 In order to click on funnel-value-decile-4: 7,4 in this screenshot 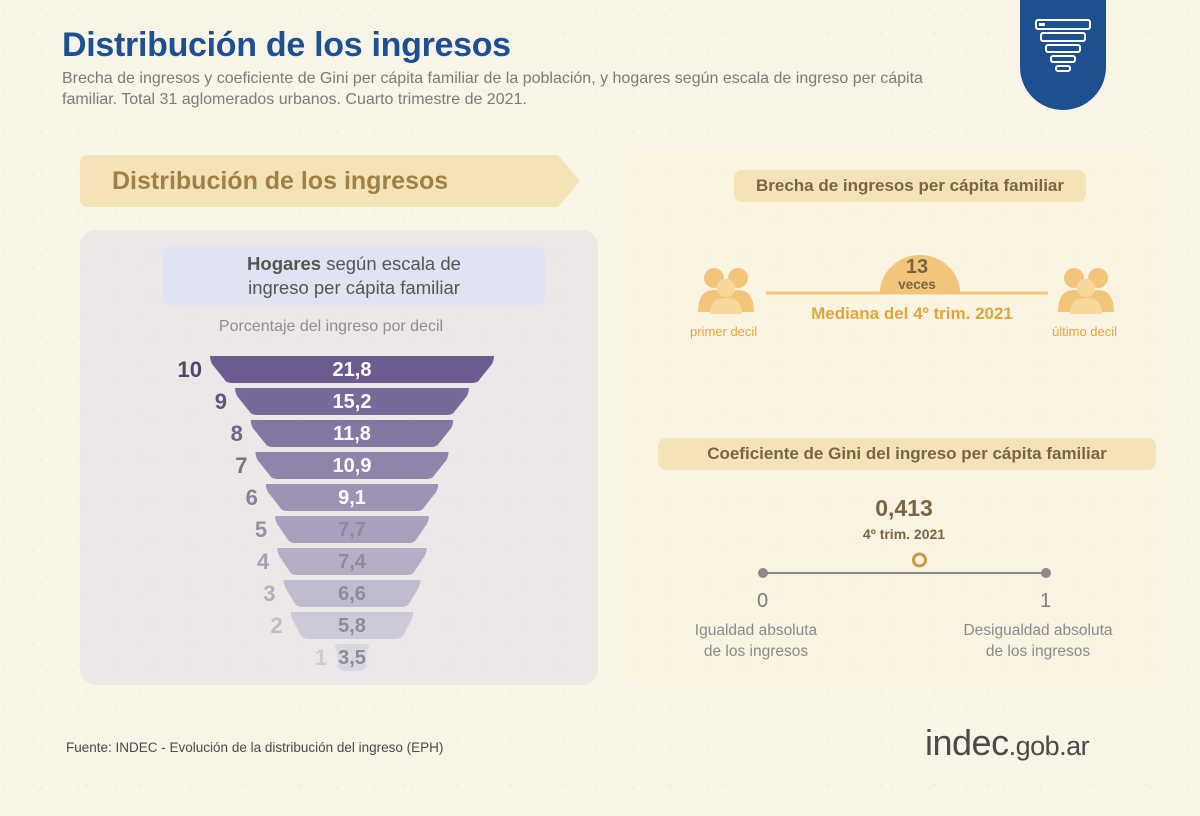, I will do `click(352, 562)`.